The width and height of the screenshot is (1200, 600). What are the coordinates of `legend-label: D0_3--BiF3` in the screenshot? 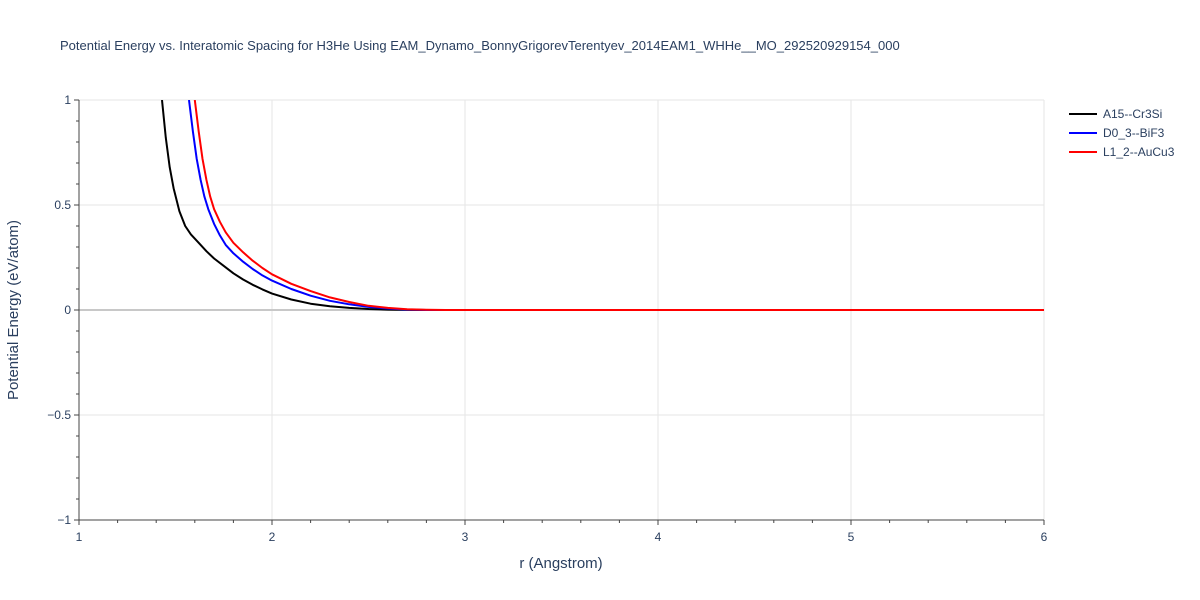 It's located at (1134, 133).